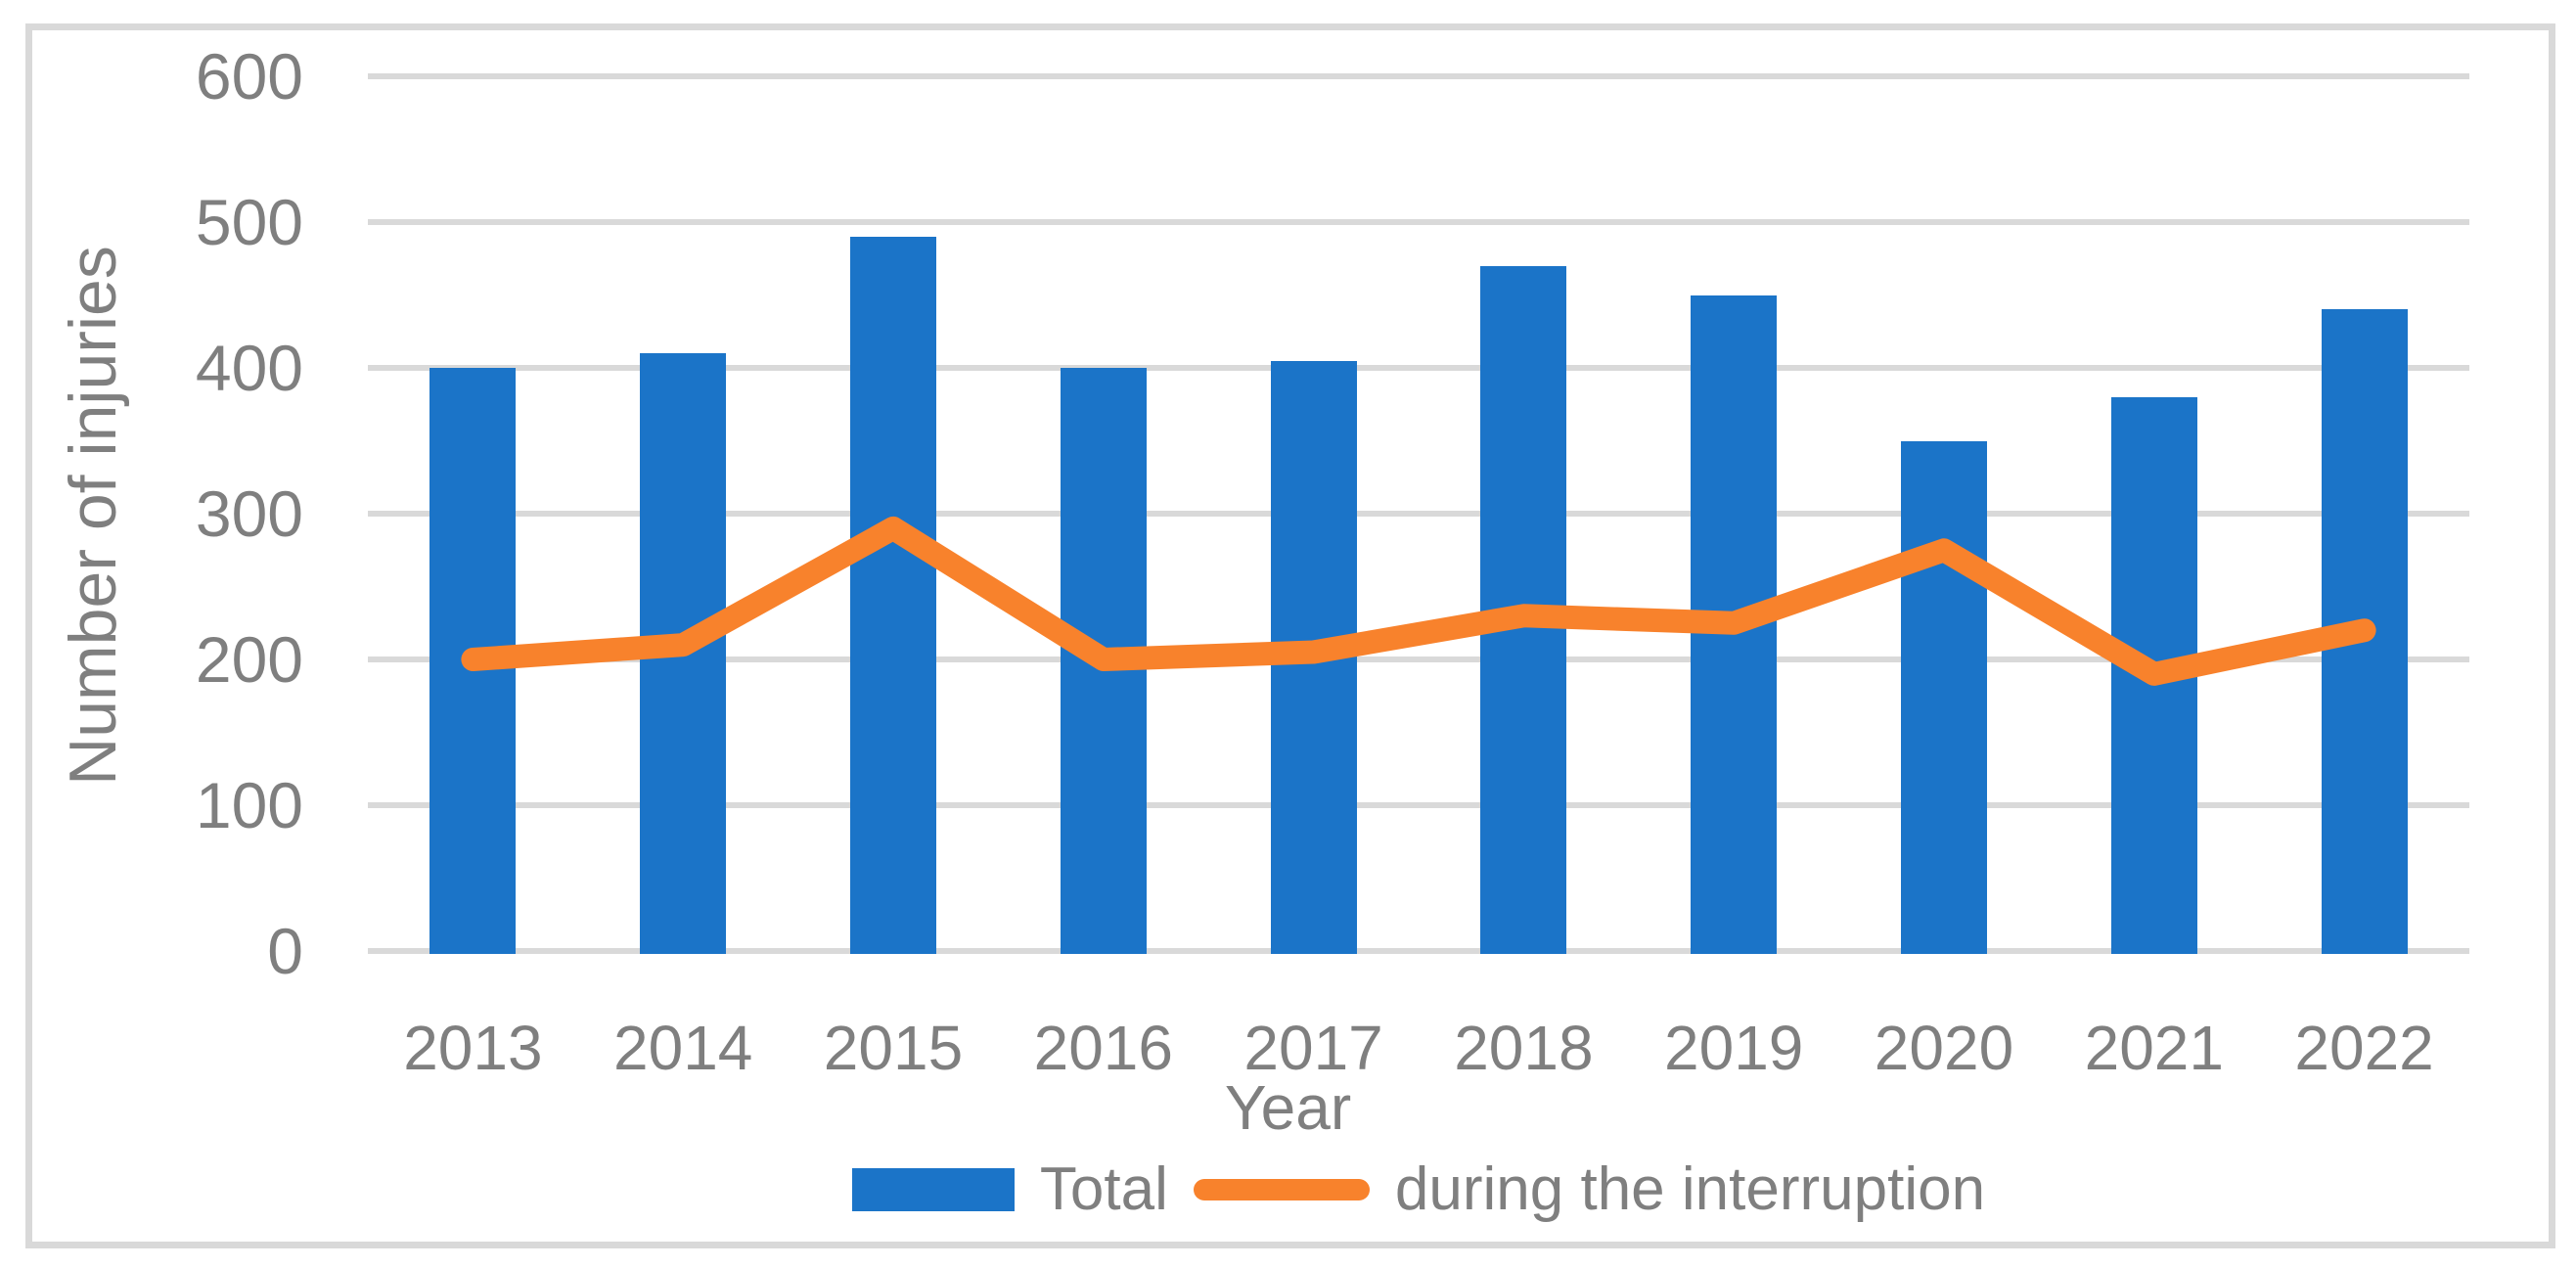 The image size is (2576, 1268). I want to click on x-tick-label-2013: 2013, so click(473, 1048).